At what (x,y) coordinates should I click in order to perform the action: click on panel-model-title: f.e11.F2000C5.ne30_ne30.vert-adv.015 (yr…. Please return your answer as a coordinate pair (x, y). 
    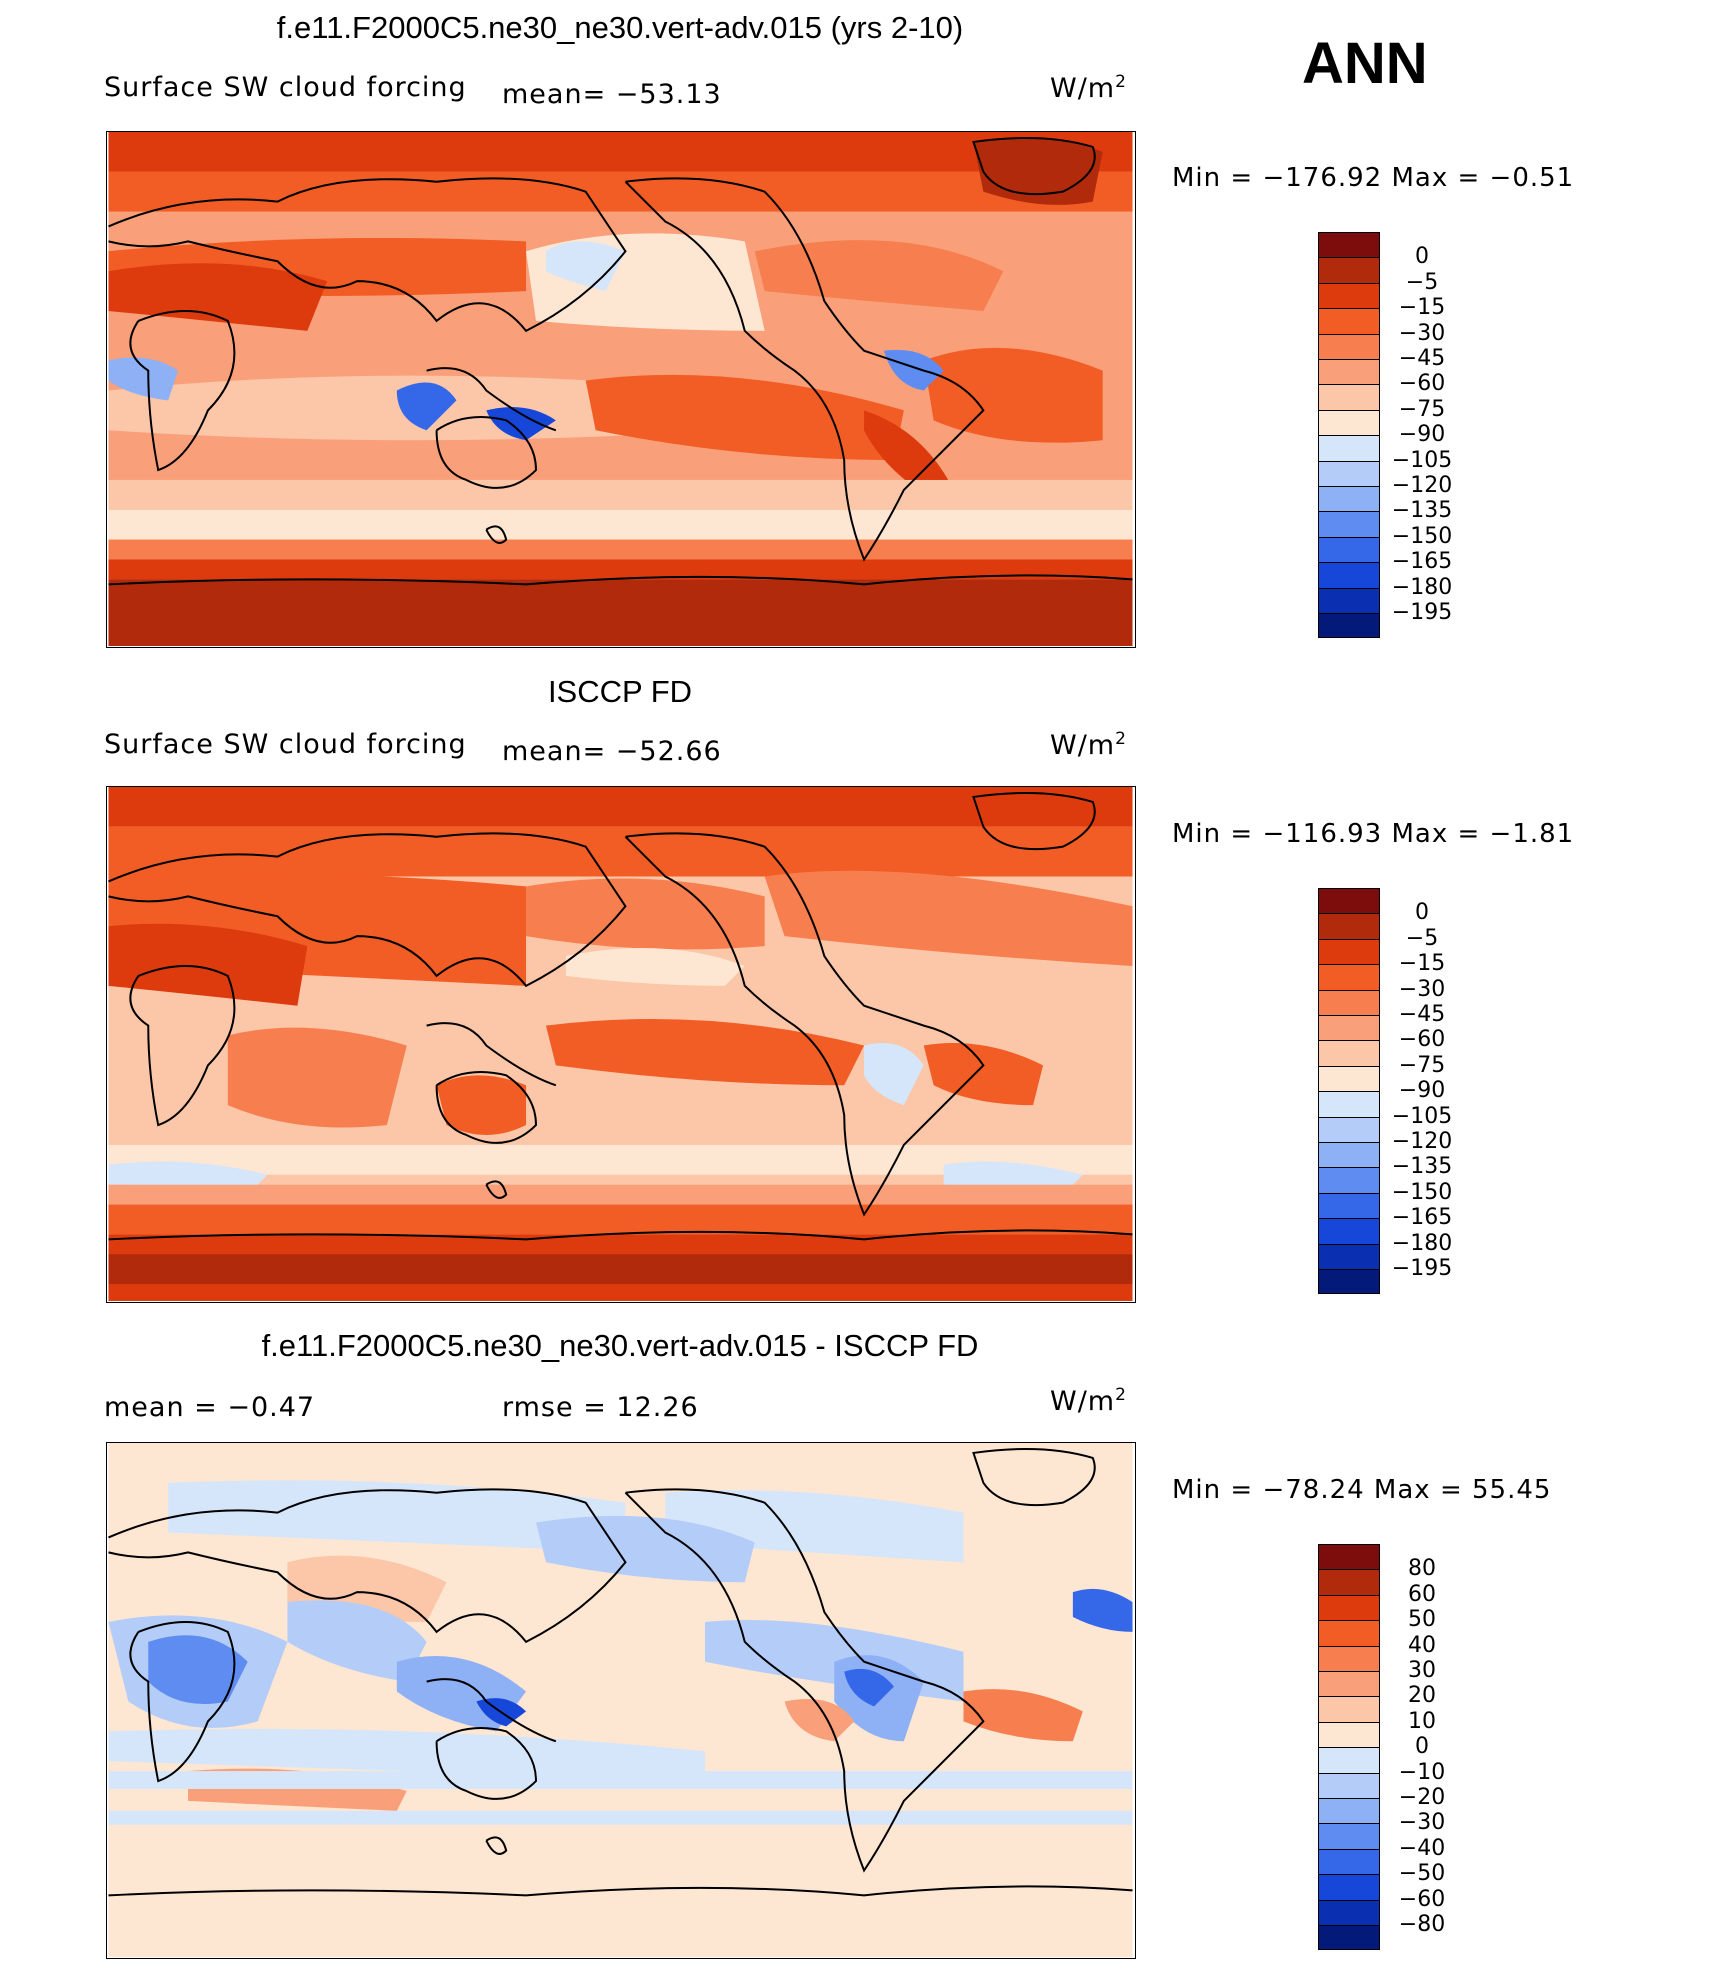
    Looking at the image, I should click on (620, 27).